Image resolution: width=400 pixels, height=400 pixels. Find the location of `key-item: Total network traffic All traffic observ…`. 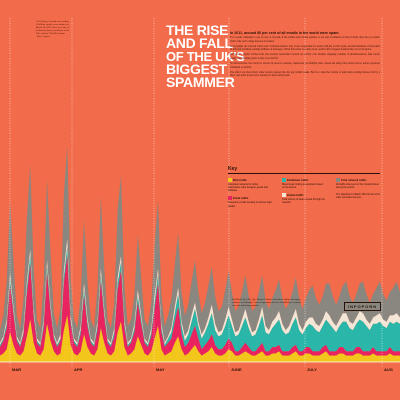

key-item: Total network traffic All traffic observ… is located at coordinates (358, 183).